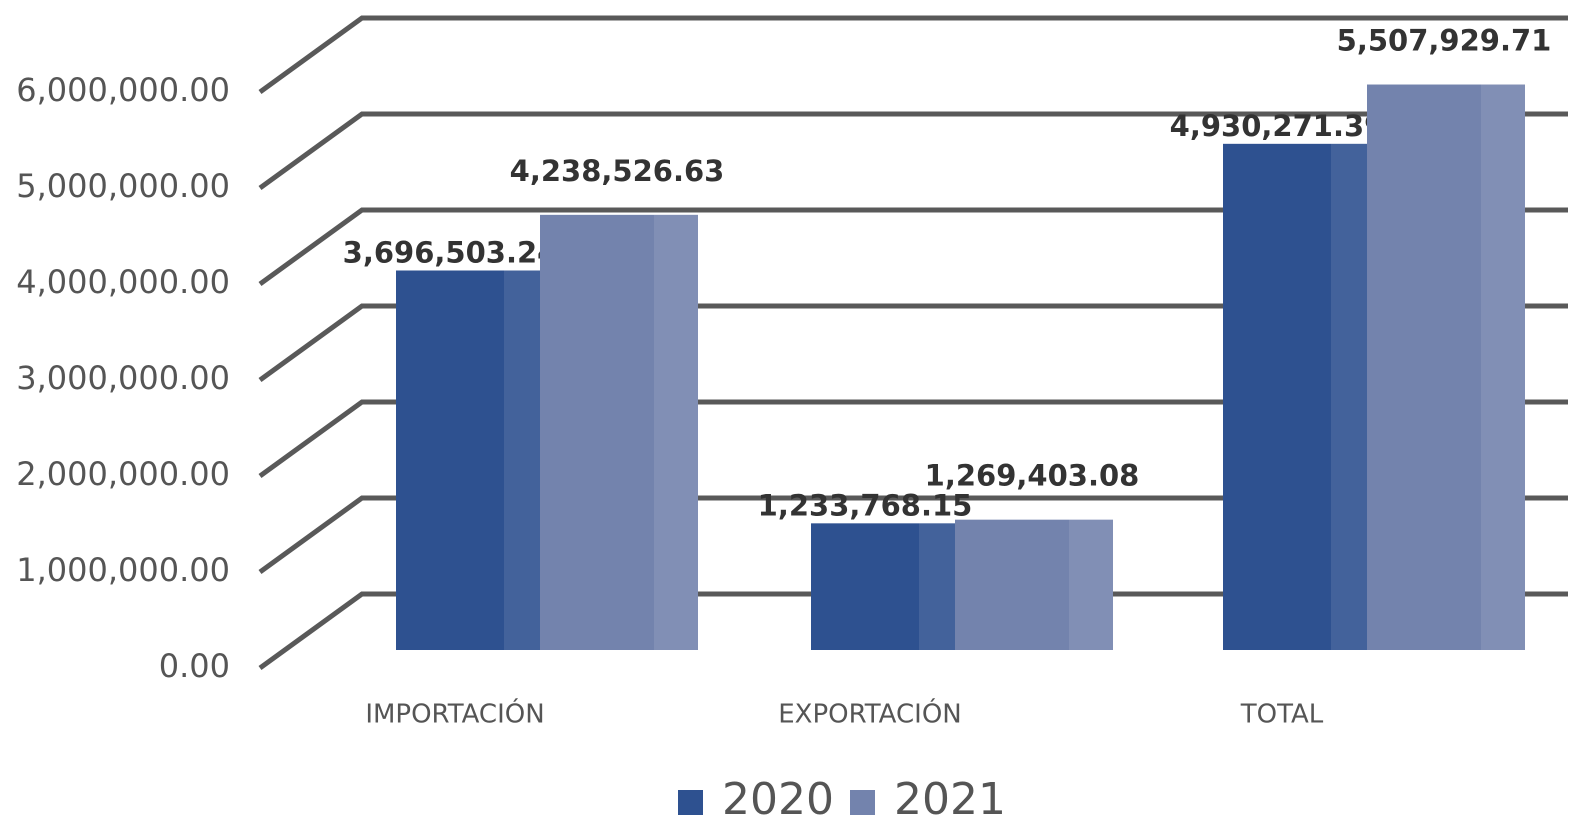 The height and width of the screenshot is (830, 1593). What do you see at coordinates (123, 90) in the screenshot?
I see `y-tick-label: 6,000,000.00` at bounding box center [123, 90].